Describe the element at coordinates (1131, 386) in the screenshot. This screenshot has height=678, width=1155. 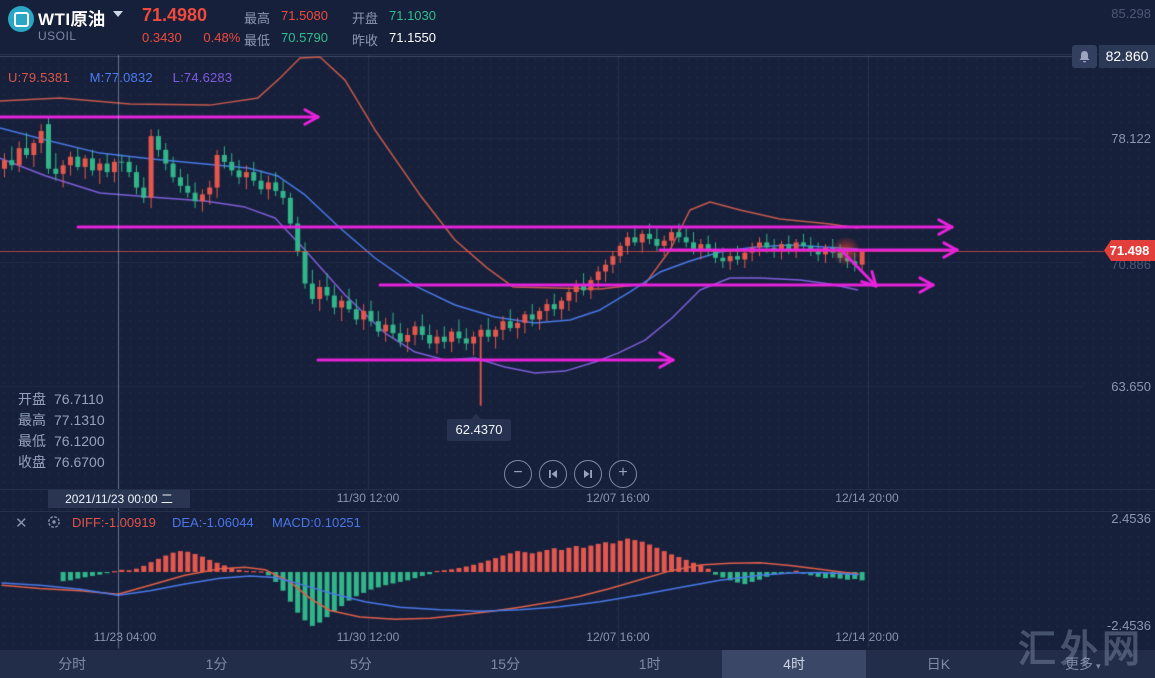
I see `price-axis-label: 63.650` at that location.